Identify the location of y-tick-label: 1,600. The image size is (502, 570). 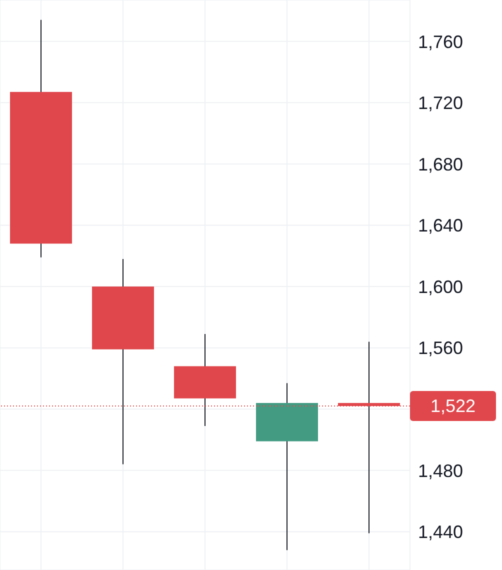
(441, 286).